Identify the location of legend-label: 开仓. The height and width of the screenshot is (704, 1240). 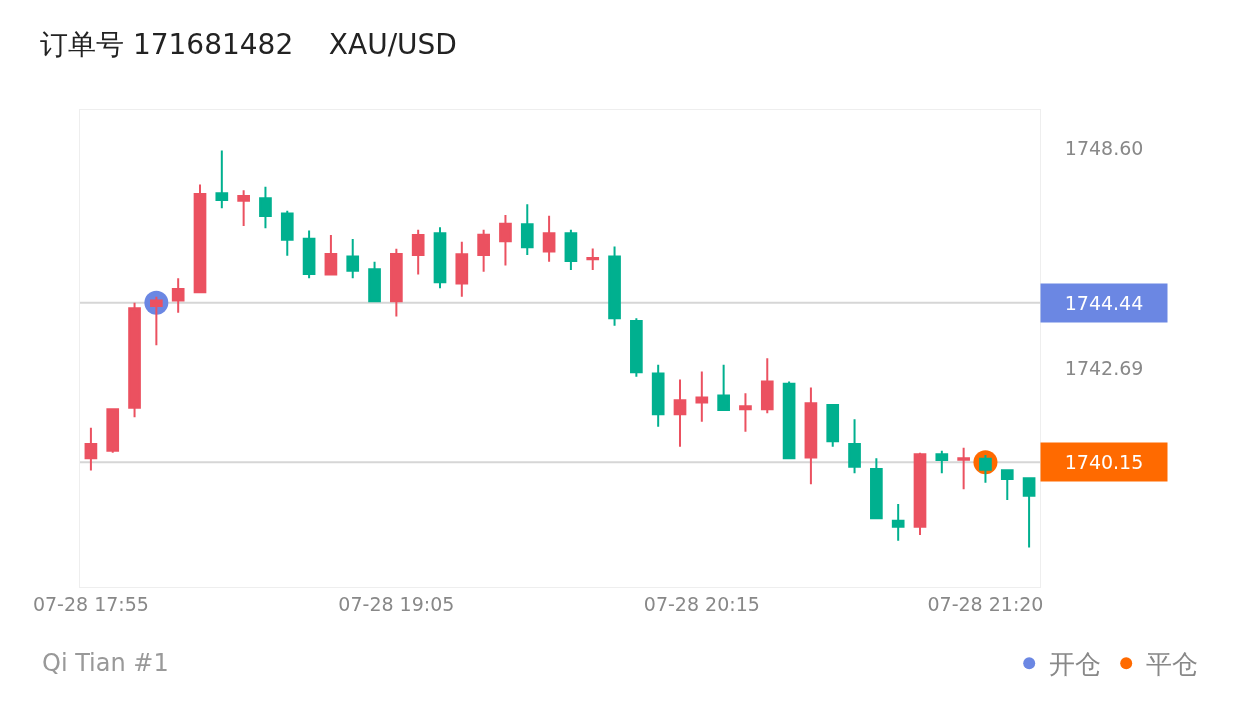
(1075, 664).